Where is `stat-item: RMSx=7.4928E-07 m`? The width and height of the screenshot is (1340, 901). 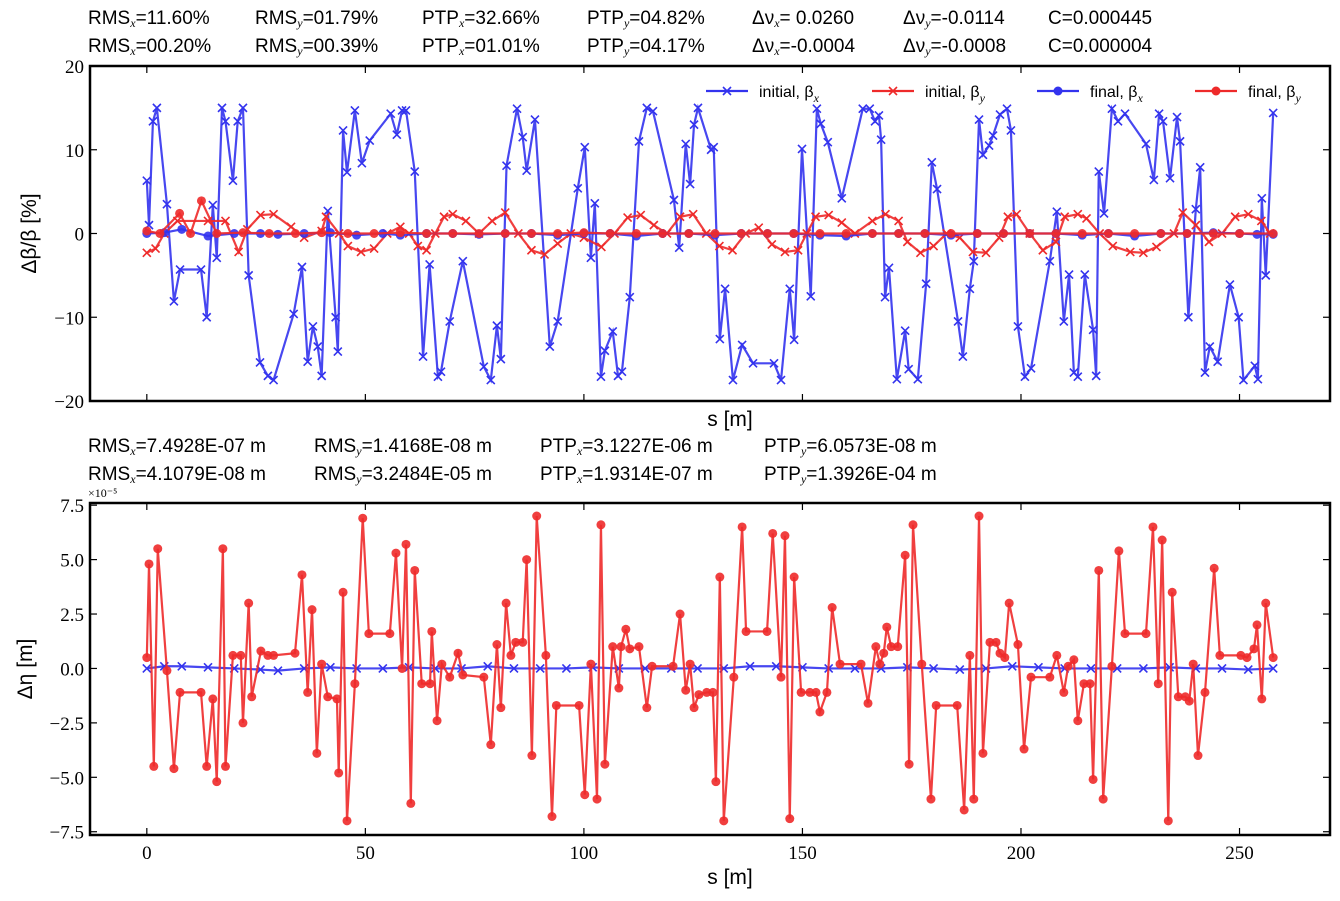
stat-item: RMSx=7.4928E-07 m is located at coordinates (201, 449).